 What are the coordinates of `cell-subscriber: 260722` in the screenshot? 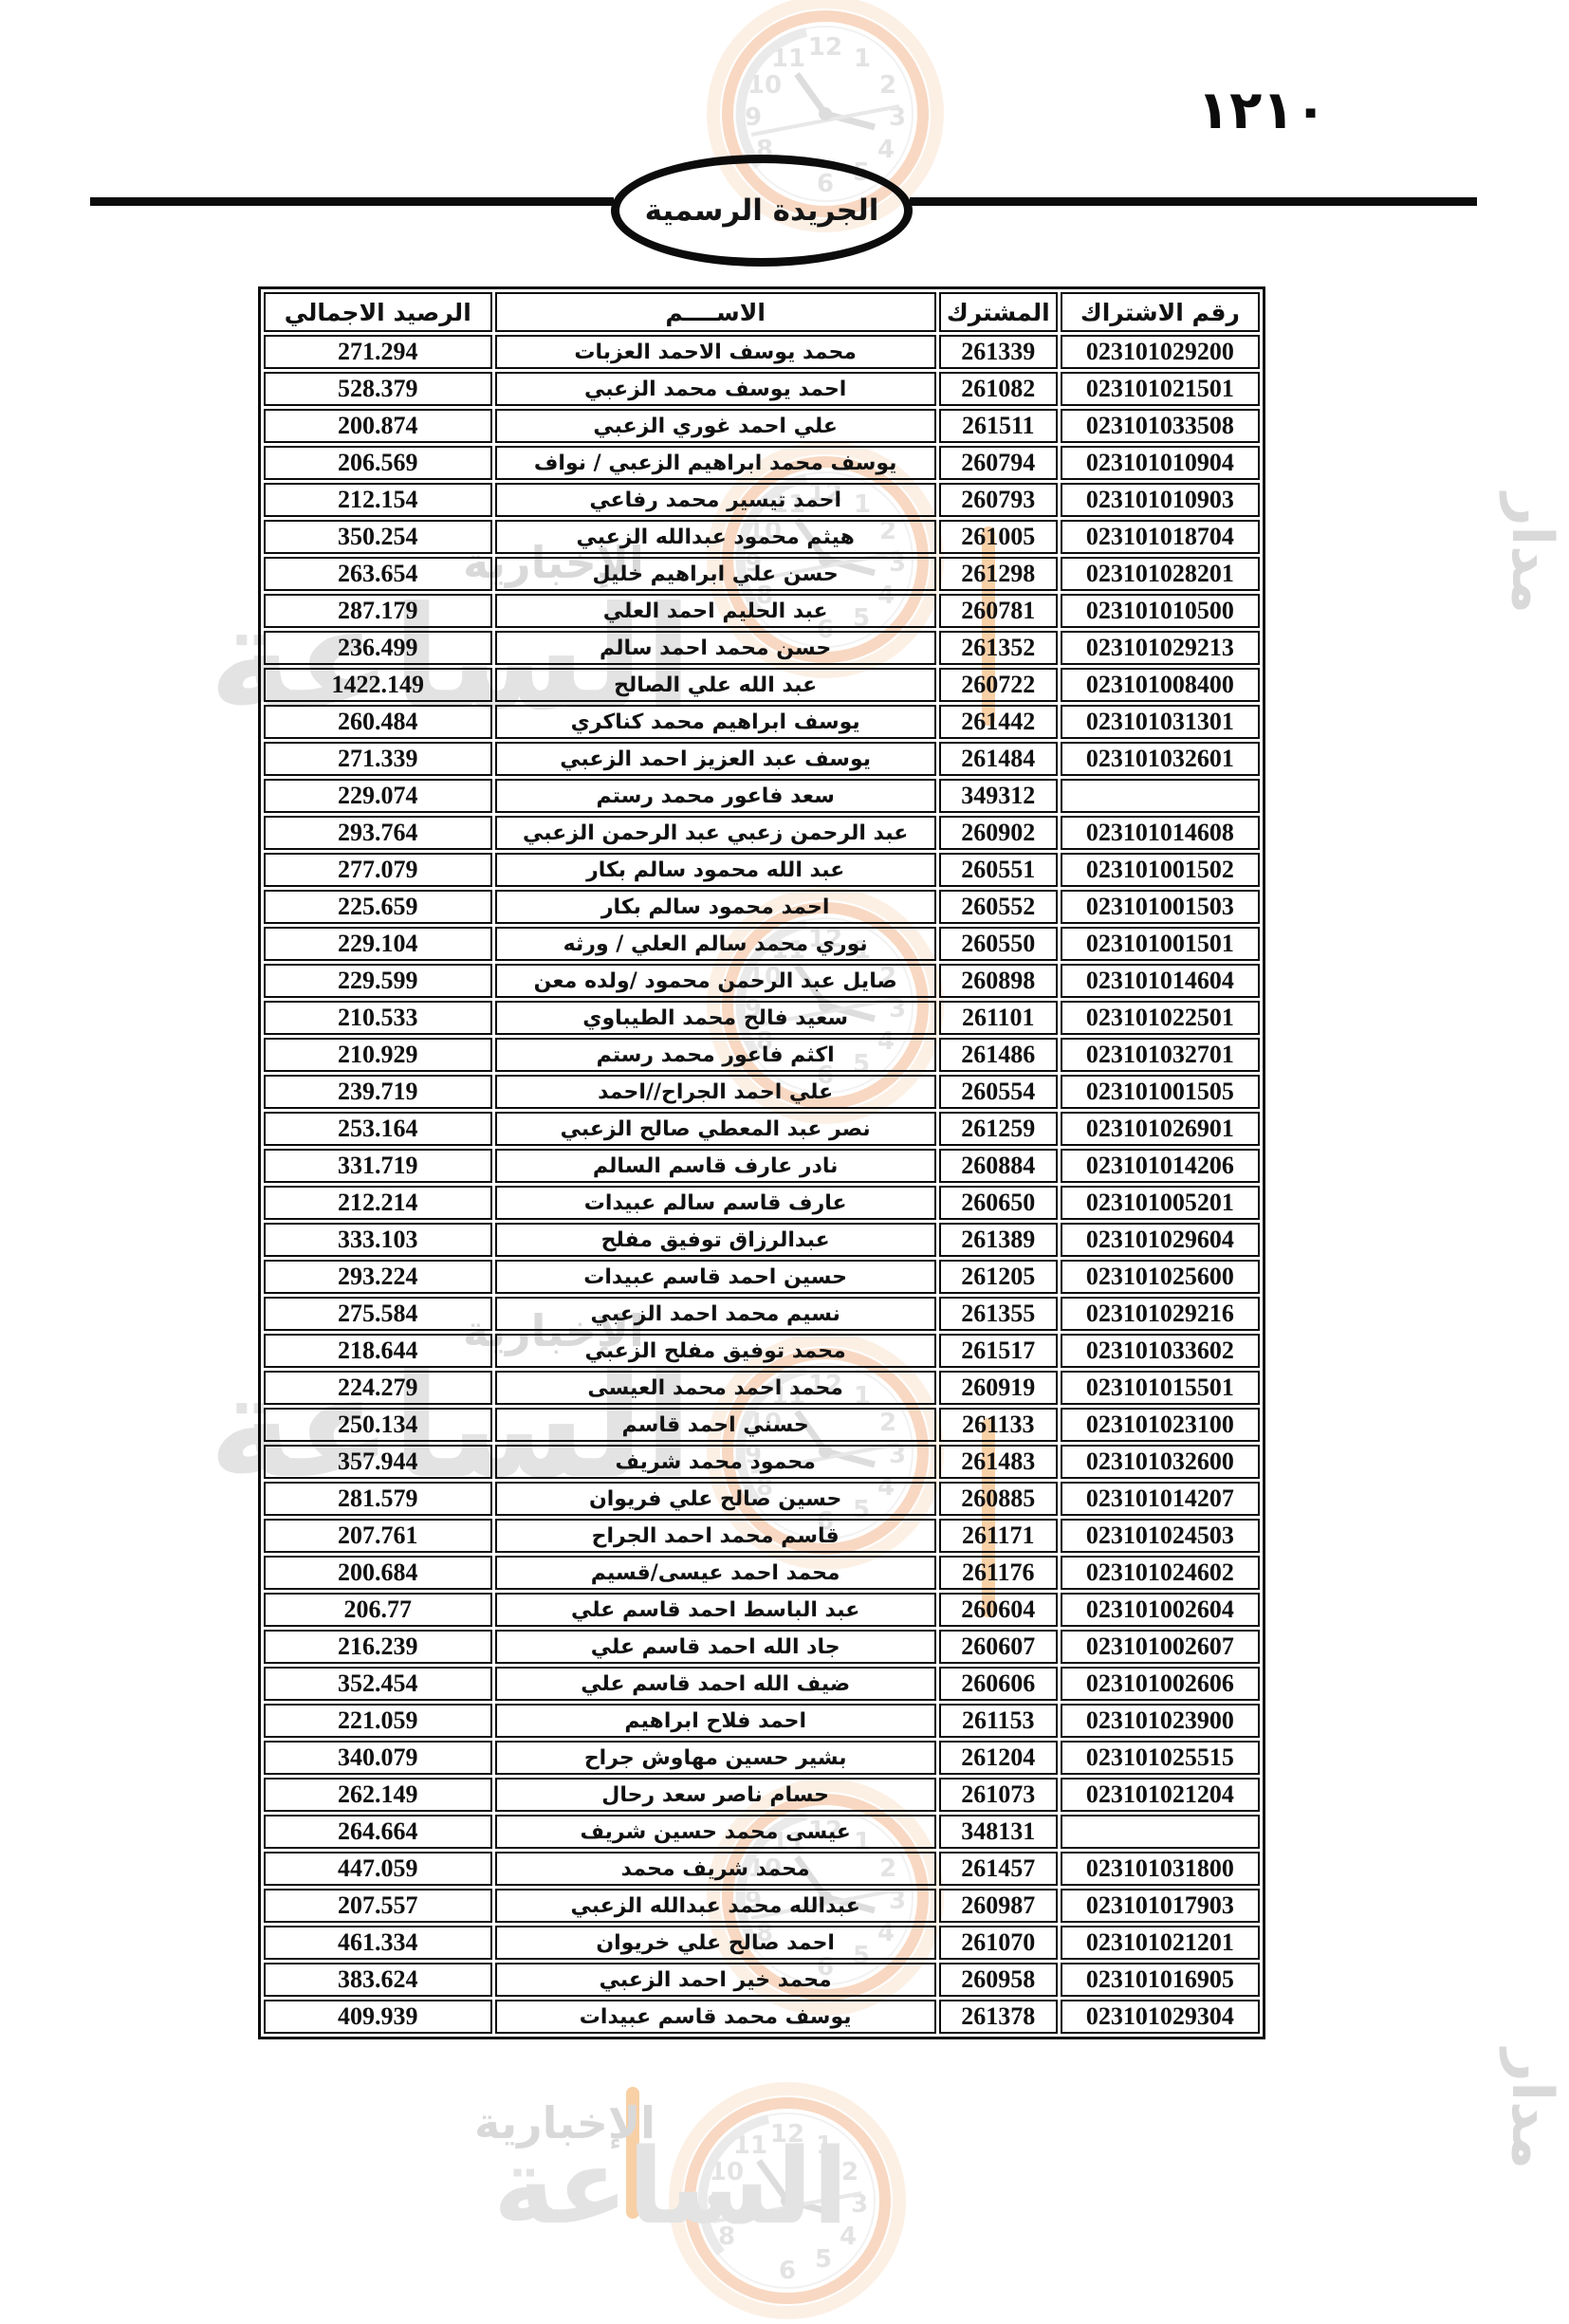 It's located at (998, 685).